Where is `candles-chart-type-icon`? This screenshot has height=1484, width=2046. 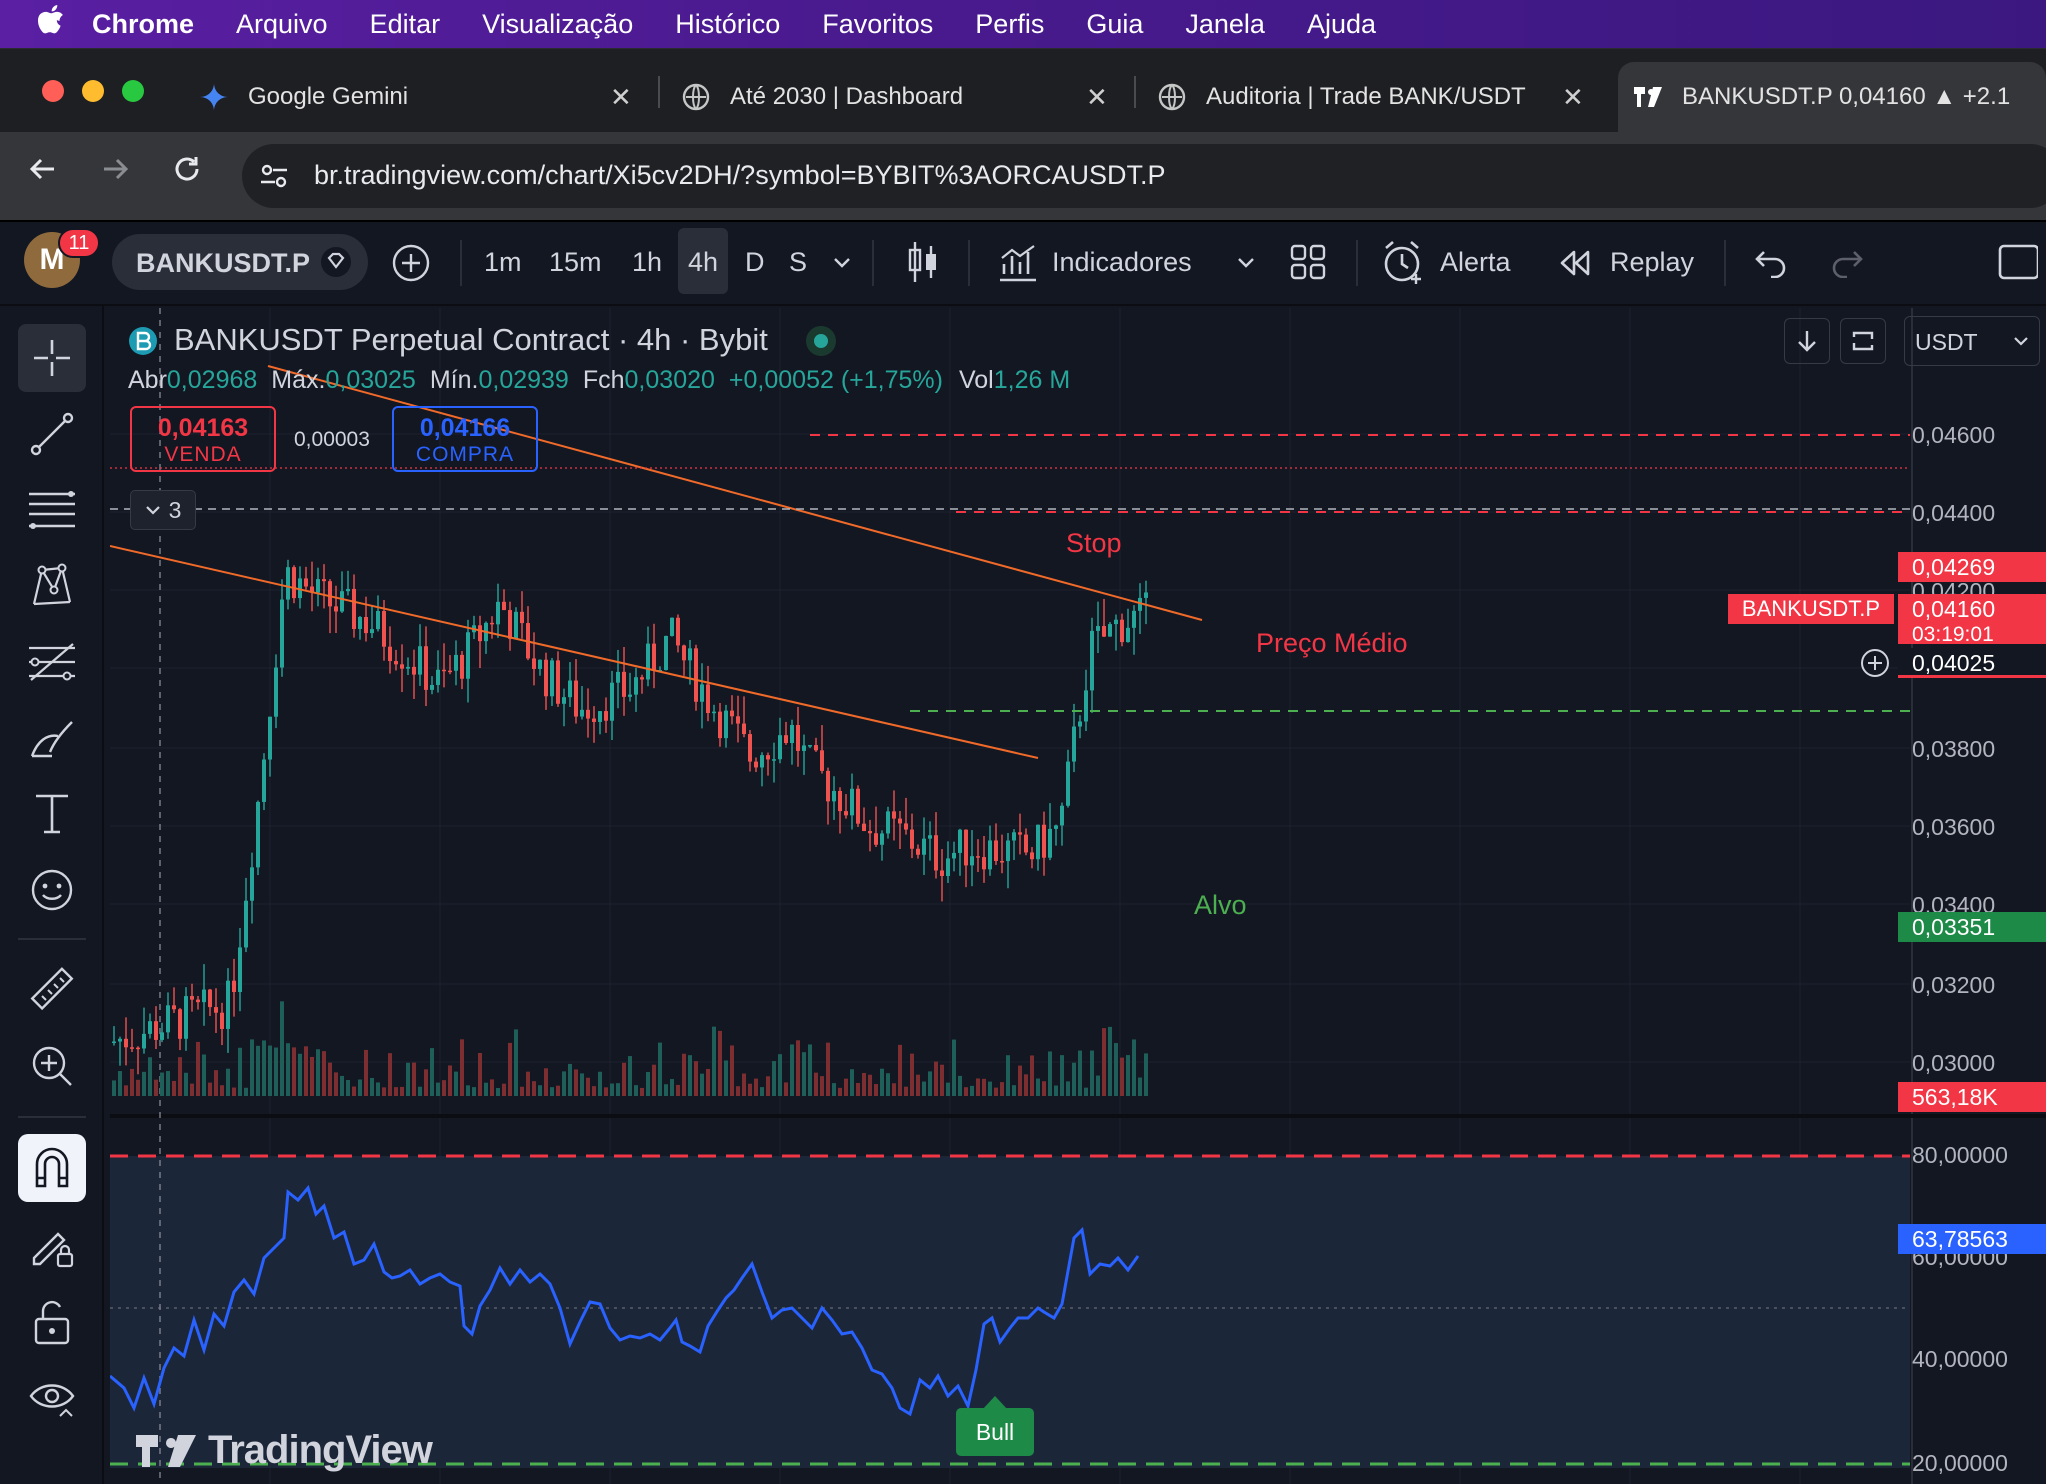
candles-chart-type-icon is located at coordinates (923, 264).